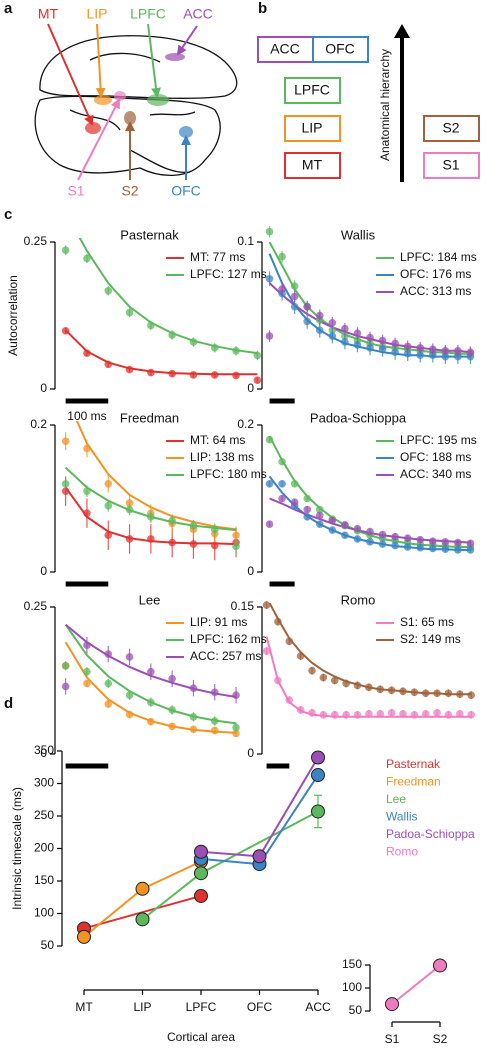 The image size is (487, 1048). Describe the element at coordinates (440, 1039) in the screenshot. I see `x-tick-label: S2` at that location.